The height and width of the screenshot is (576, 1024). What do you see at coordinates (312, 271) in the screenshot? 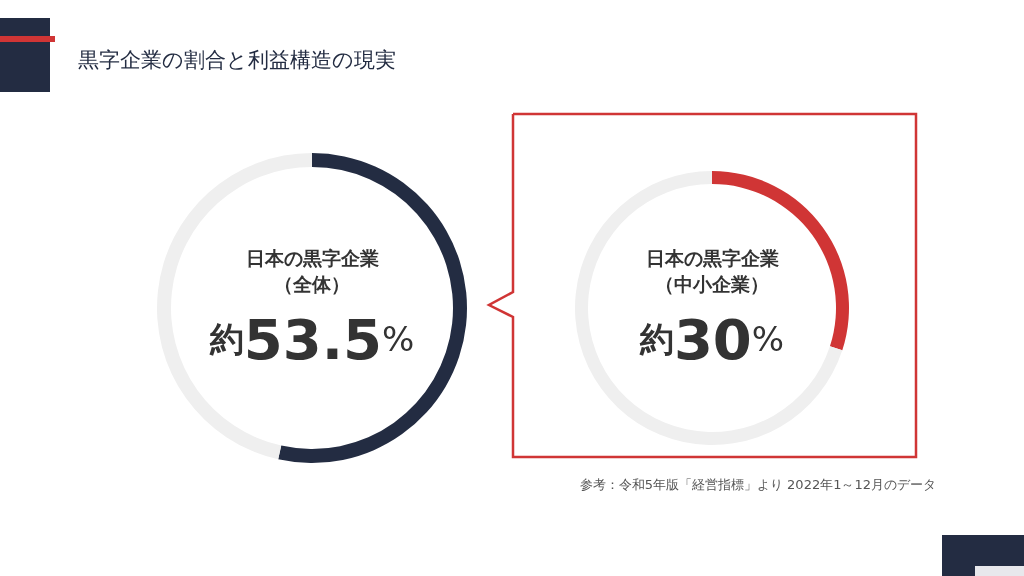
I see `slice-label: 日本の黒字企業（全体）` at bounding box center [312, 271].